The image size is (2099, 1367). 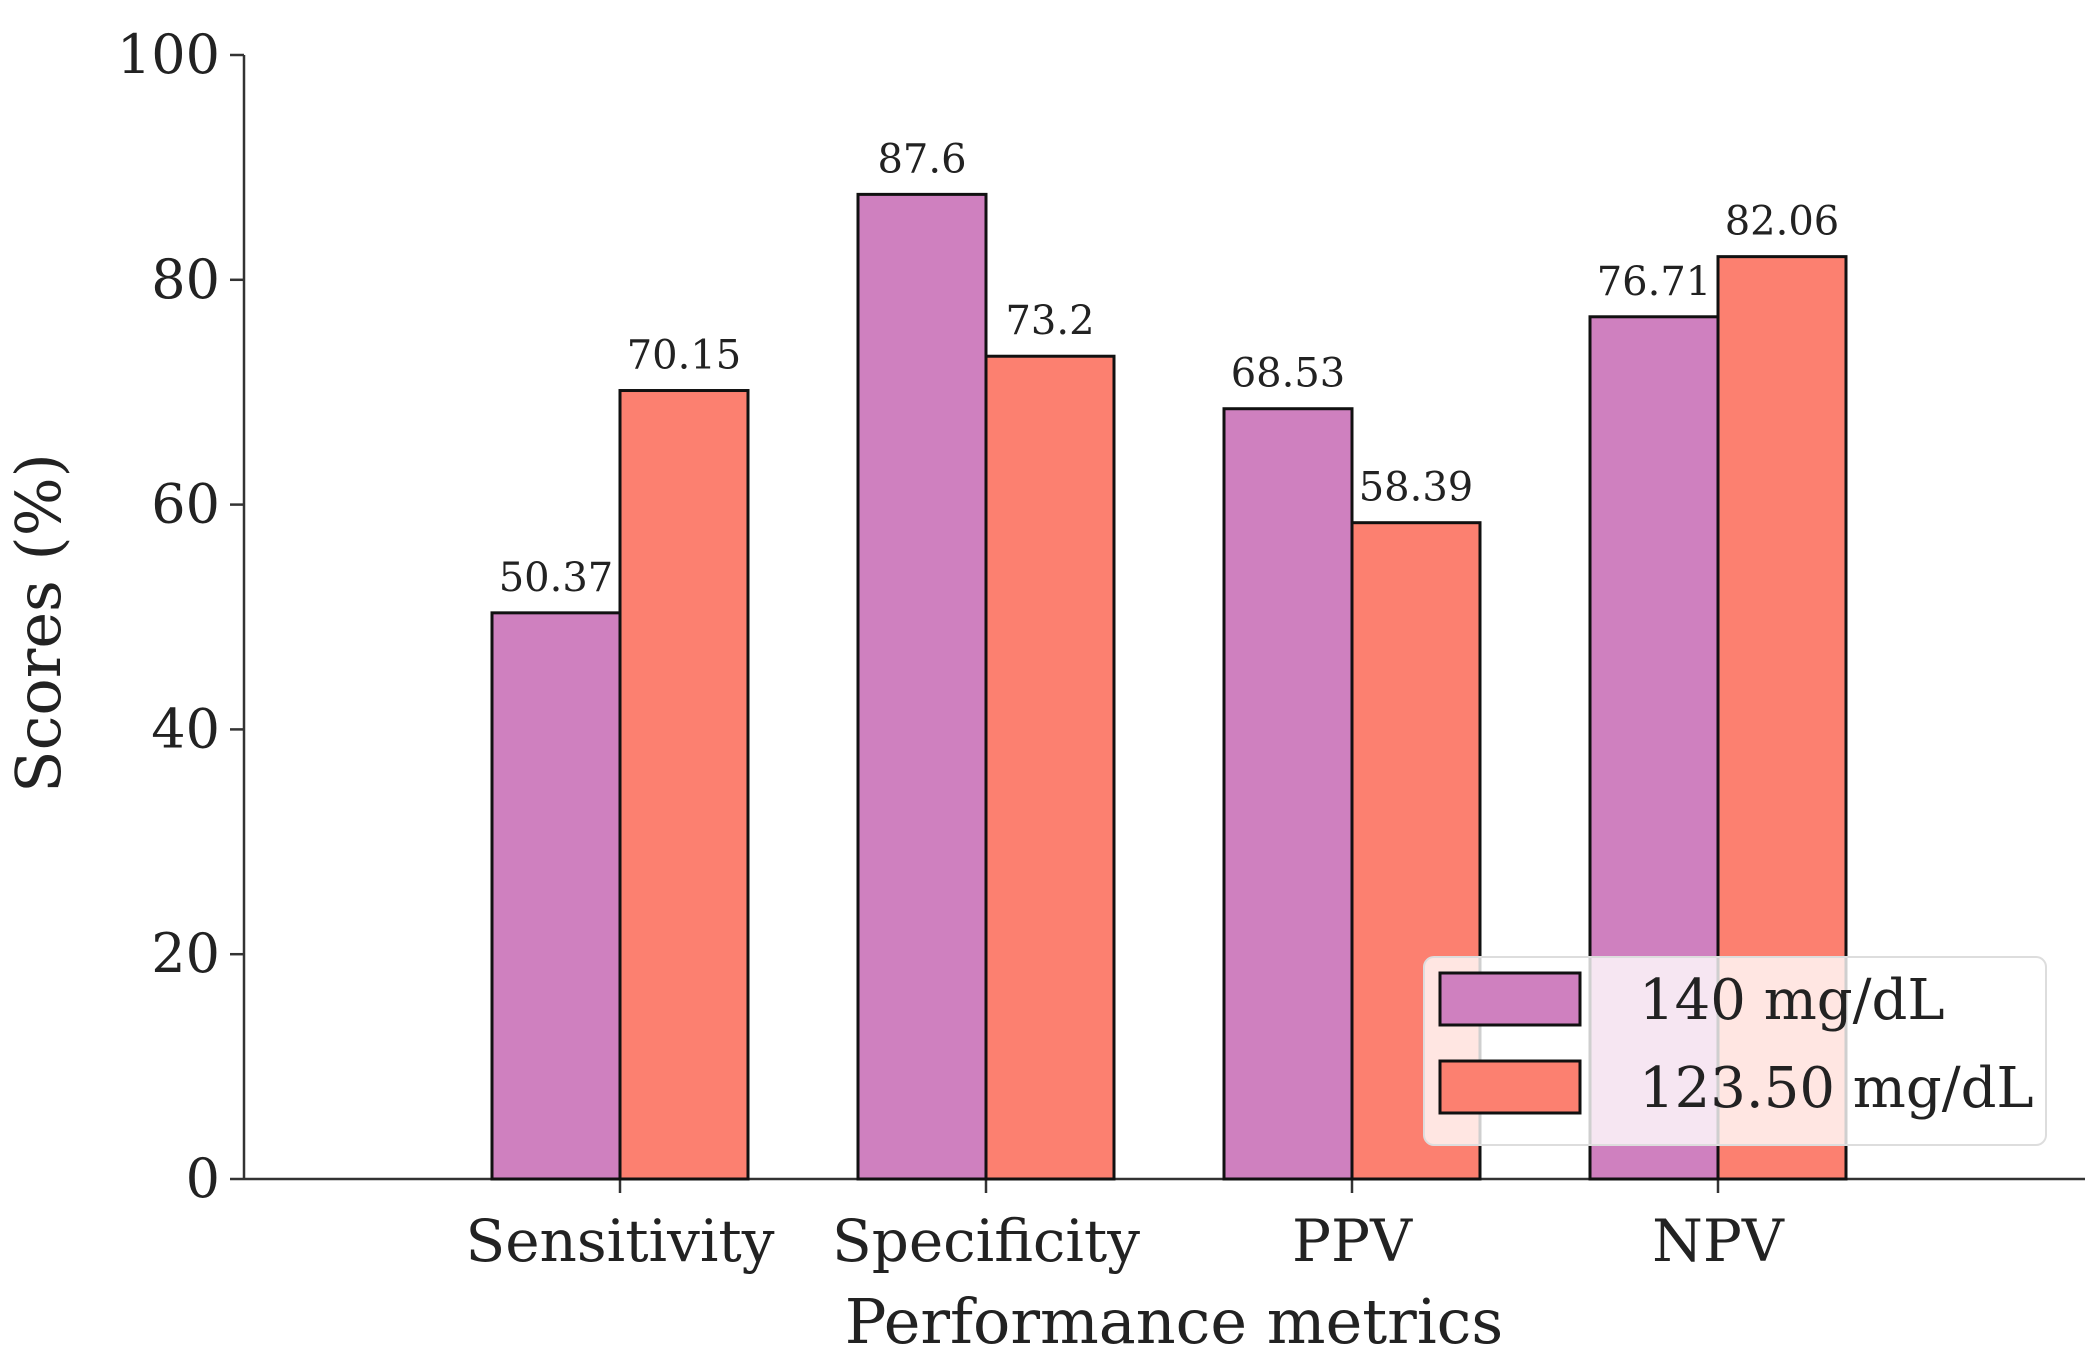 What do you see at coordinates (1416, 488) in the screenshot?
I see `bar-value-label: 58.39` at bounding box center [1416, 488].